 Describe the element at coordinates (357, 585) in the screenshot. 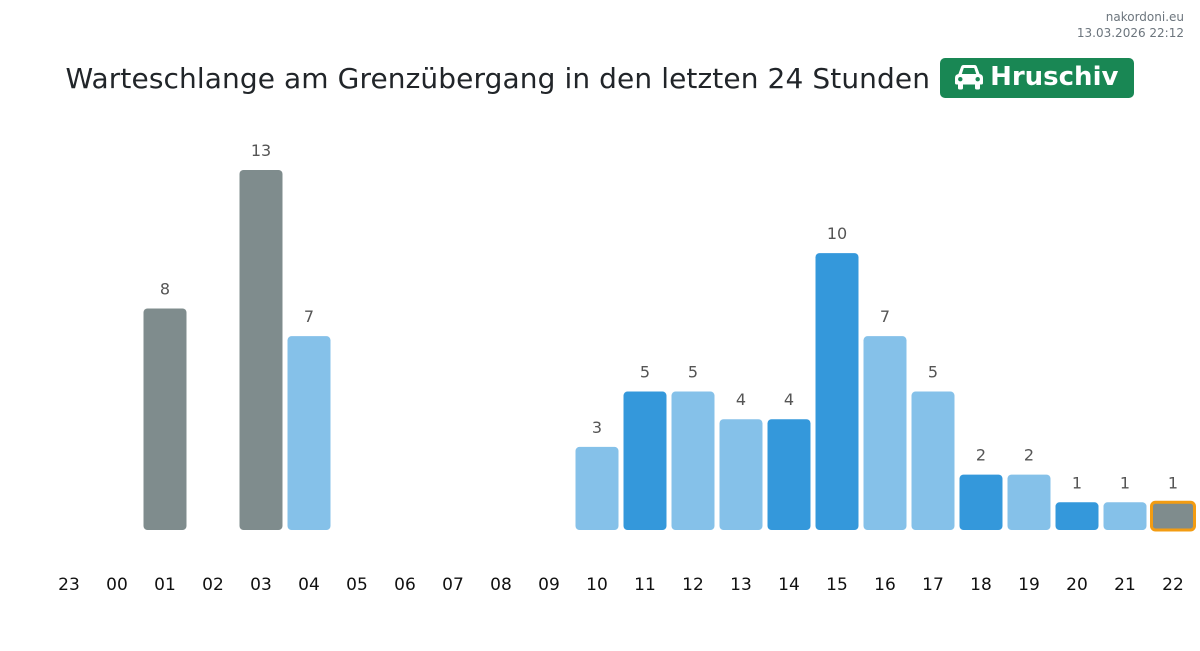

I see `x-tick-05: 05` at that location.